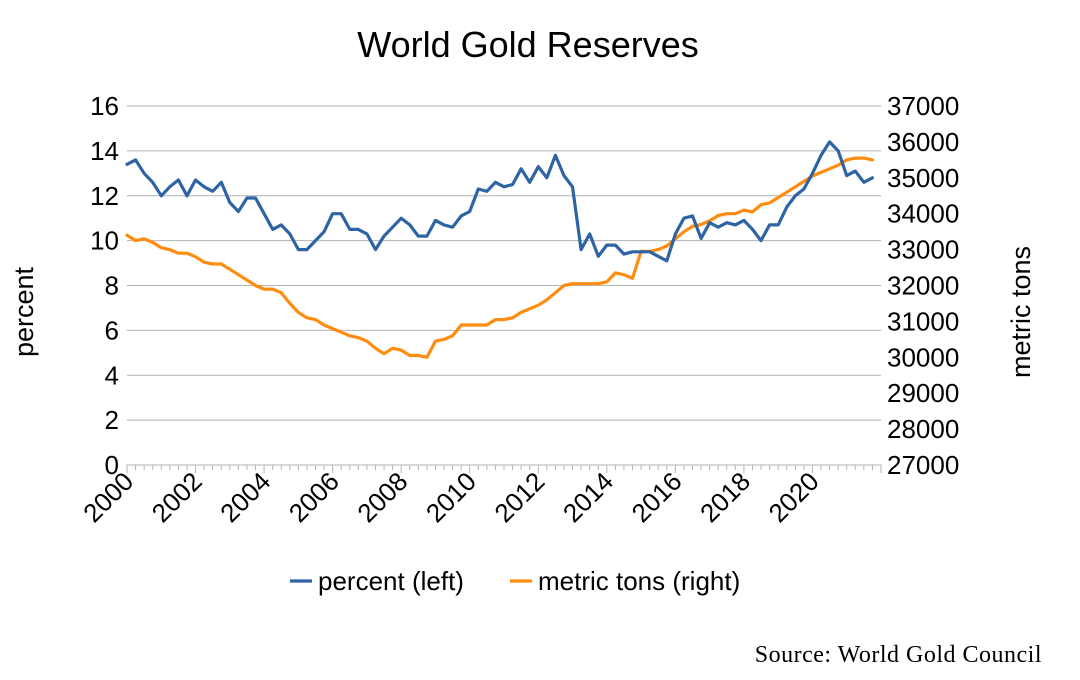 The height and width of the screenshot is (680, 1080). I want to click on x-tick-label: 2012, so click(519, 497).